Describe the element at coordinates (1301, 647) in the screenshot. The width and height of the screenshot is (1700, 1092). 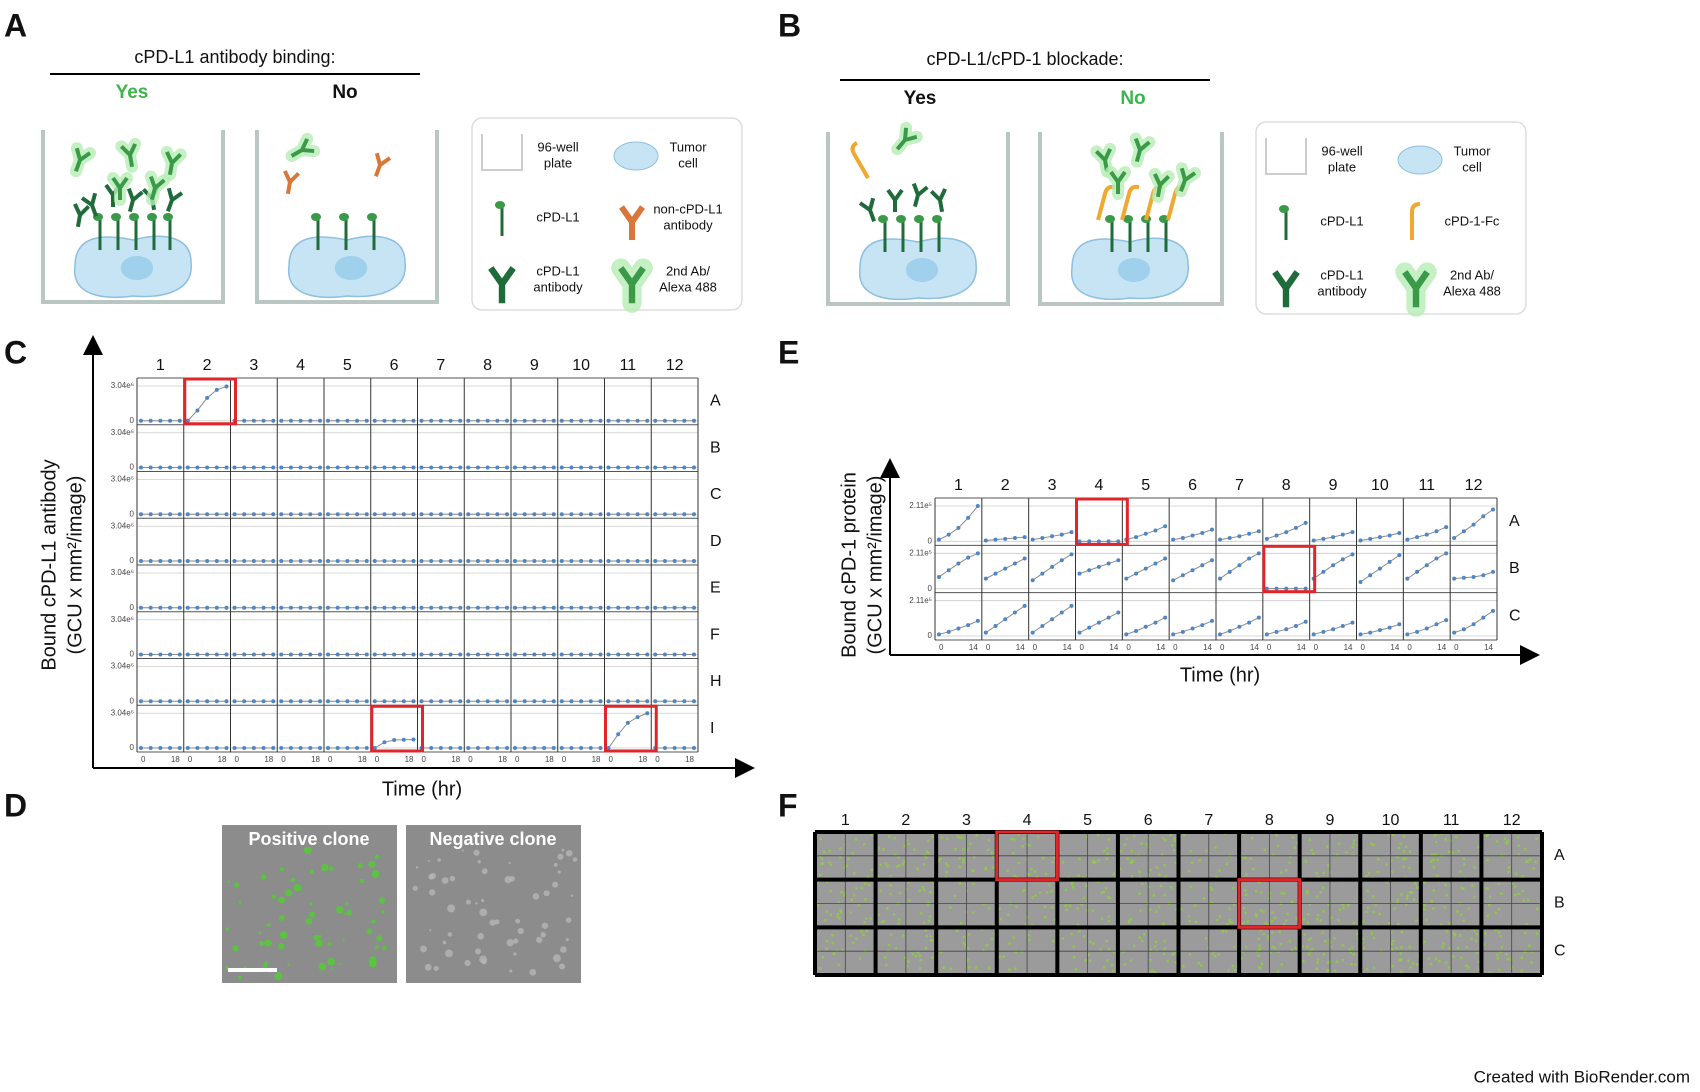
I see `x-tick-label: 14` at that location.